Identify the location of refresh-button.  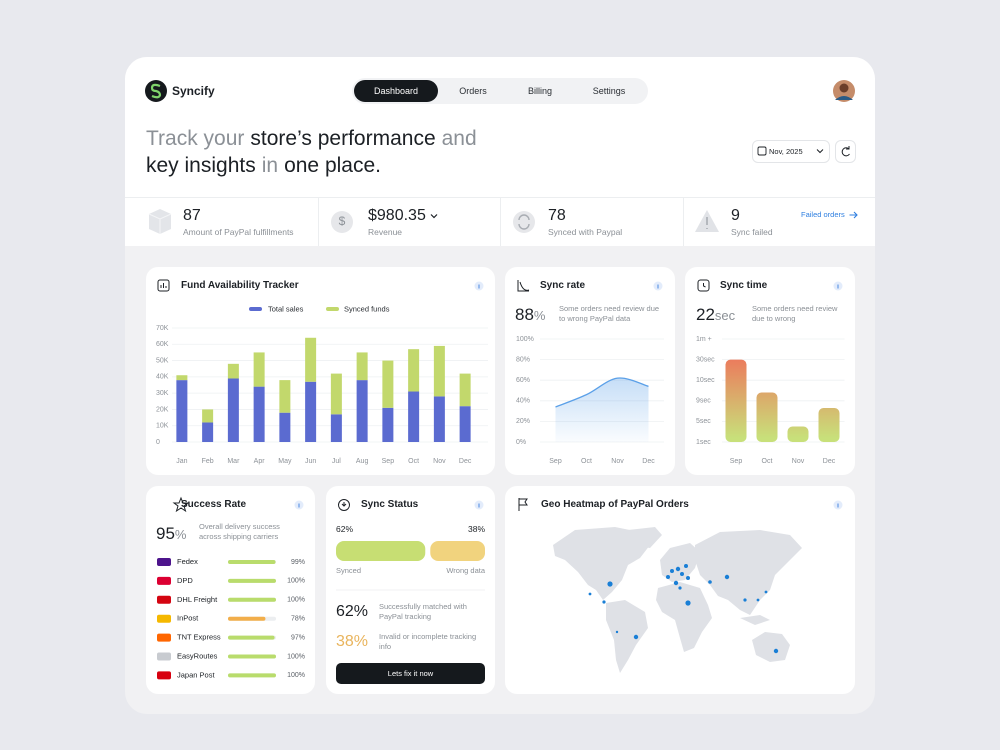
(845, 151).